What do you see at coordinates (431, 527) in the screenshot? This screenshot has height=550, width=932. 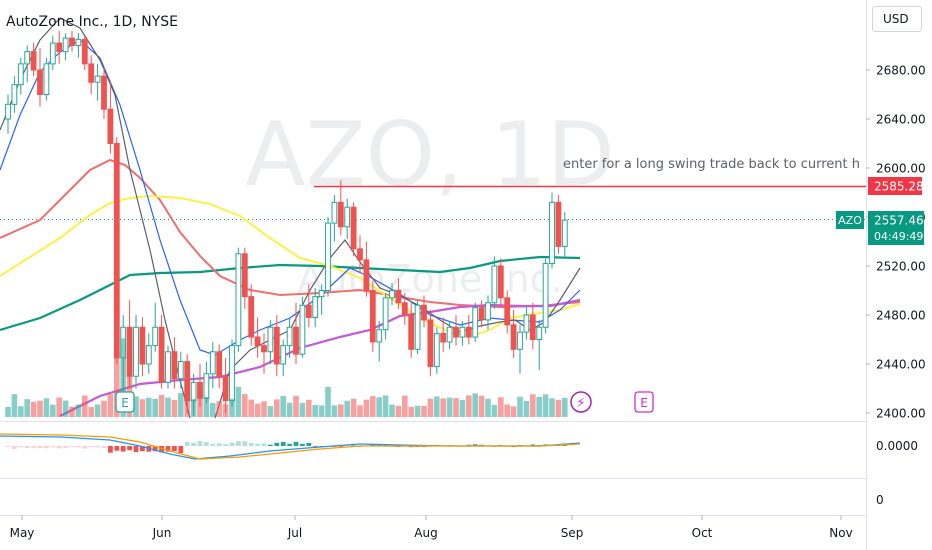 I see `time-axis: May Jun Jul Aug Sep Oct Nov` at bounding box center [431, 527].